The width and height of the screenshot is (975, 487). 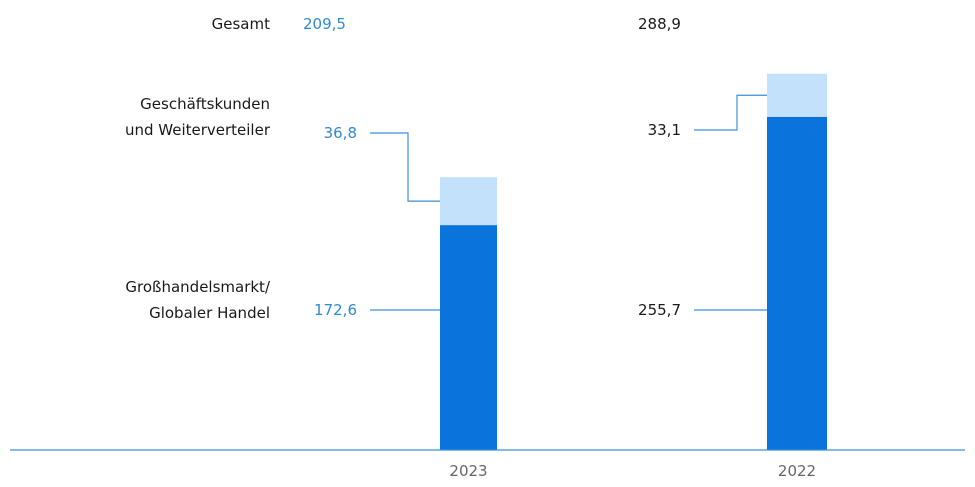 I want to click on series-label: Geschäftskunden und Weiterverteiler, so click(x=197, y=117).